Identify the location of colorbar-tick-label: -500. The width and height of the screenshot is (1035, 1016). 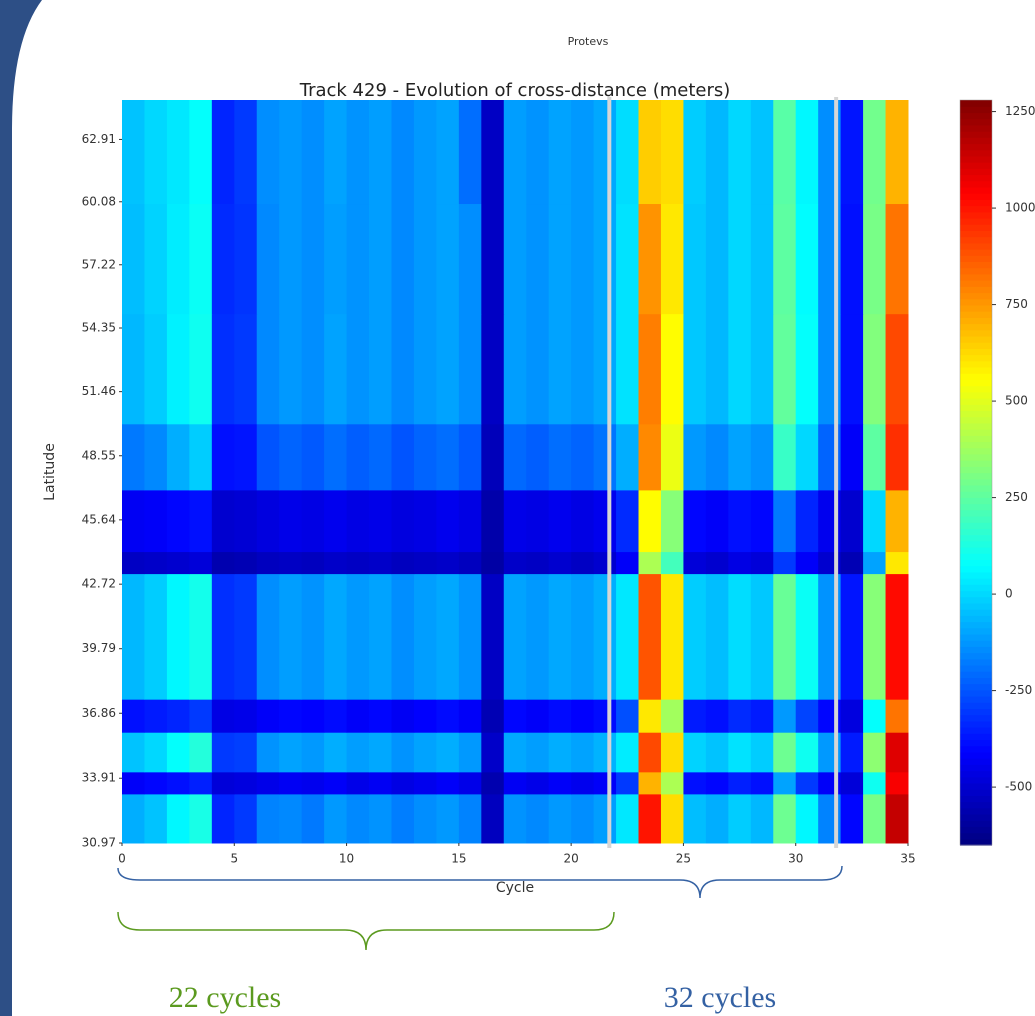
(1018, 787).